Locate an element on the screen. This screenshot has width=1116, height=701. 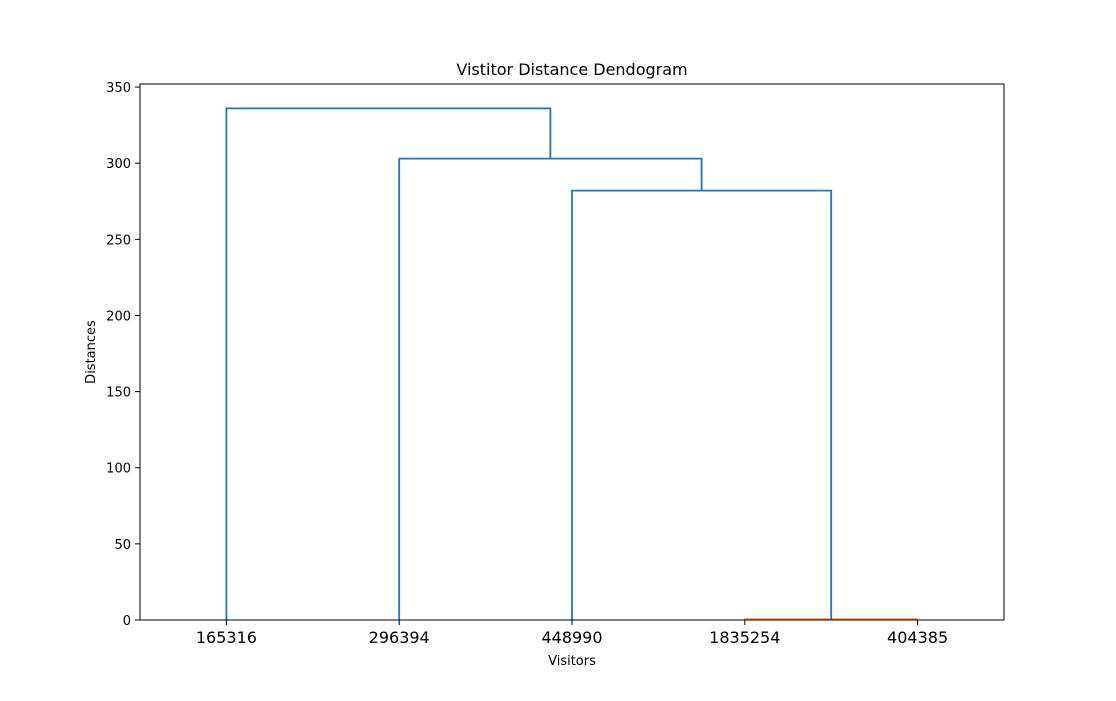
x-axis-label: Visitors is located at coordinates (572, 661).